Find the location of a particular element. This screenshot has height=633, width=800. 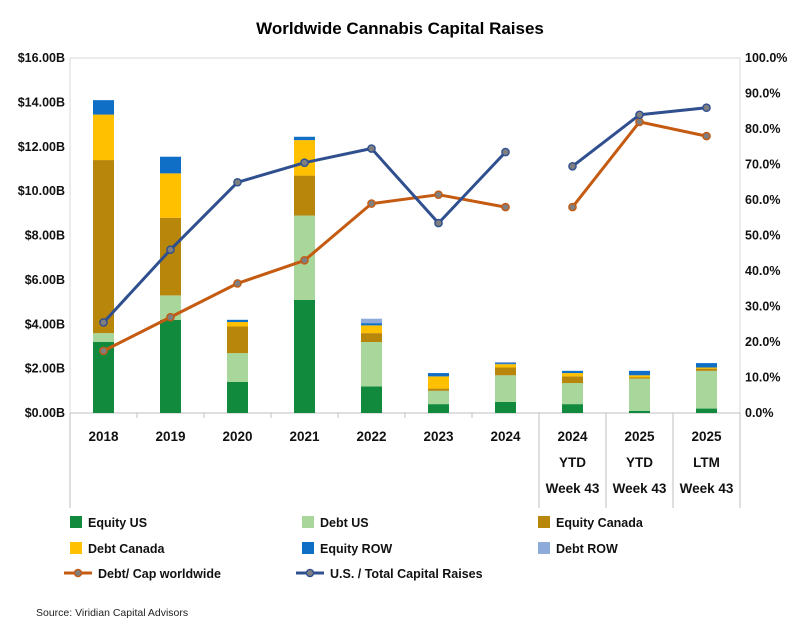

y-right-tick-label: 80.0% is located at coordinates (762, 129).